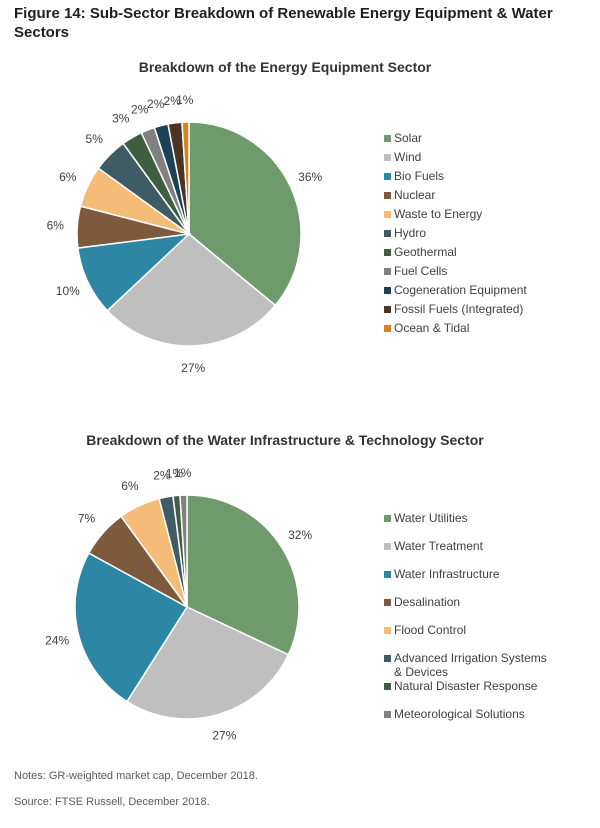  What do you see at coordinates (185, 178) in the screenshot?
I see `pie-slice-ocean-tidal` at bounding box center [185, 178].